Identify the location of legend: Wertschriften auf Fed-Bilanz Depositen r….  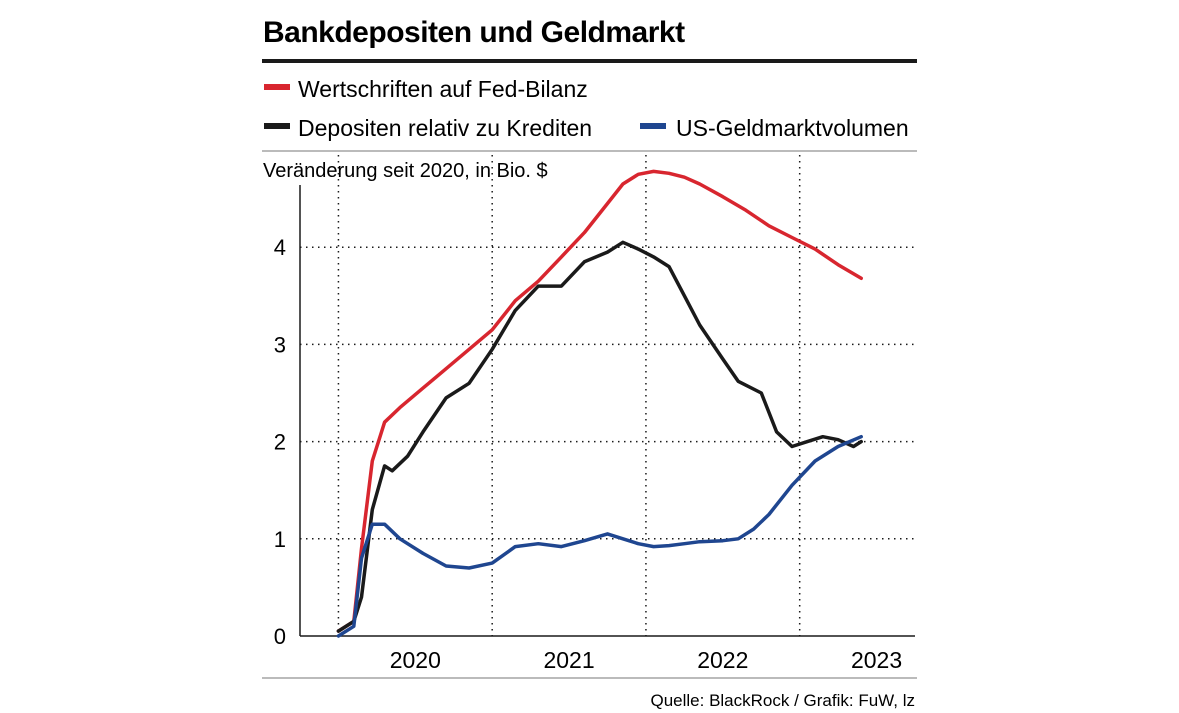
(586, 108).